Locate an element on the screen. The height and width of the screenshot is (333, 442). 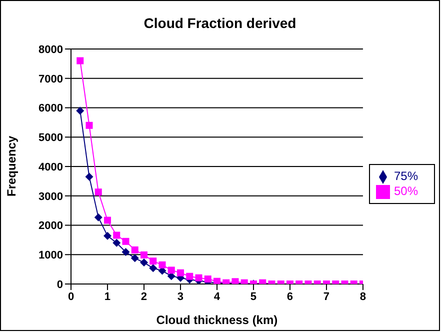
y-tick-label: 2000 is located at coordinates (50, 226).